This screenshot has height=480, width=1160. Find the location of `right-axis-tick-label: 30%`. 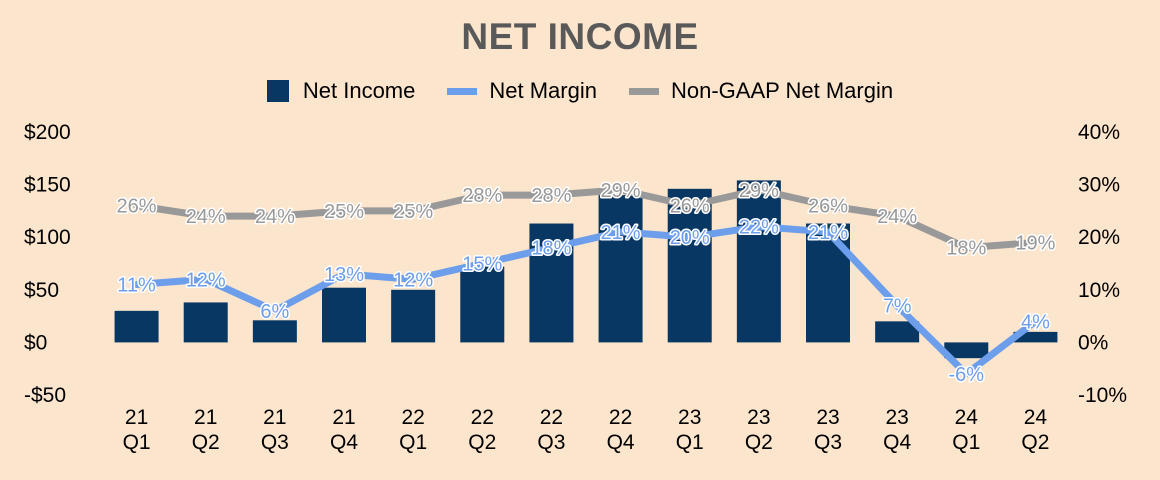

right-axis-tick-label: 30% is located at coordinates (1099, 185).